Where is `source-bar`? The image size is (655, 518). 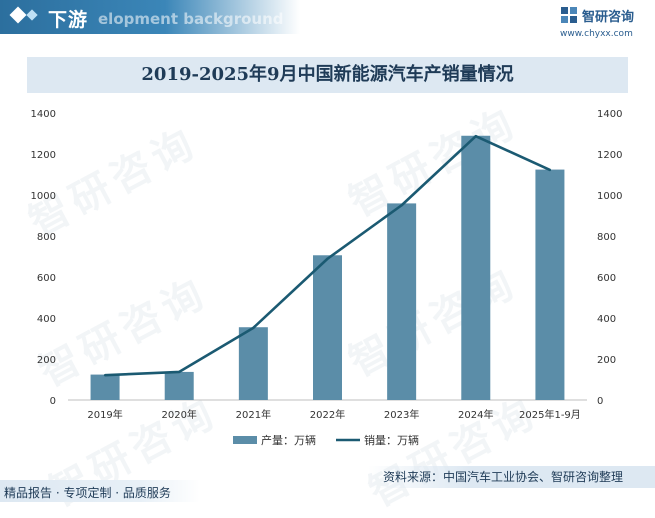
source-bar is located at coordinates (511, 477).